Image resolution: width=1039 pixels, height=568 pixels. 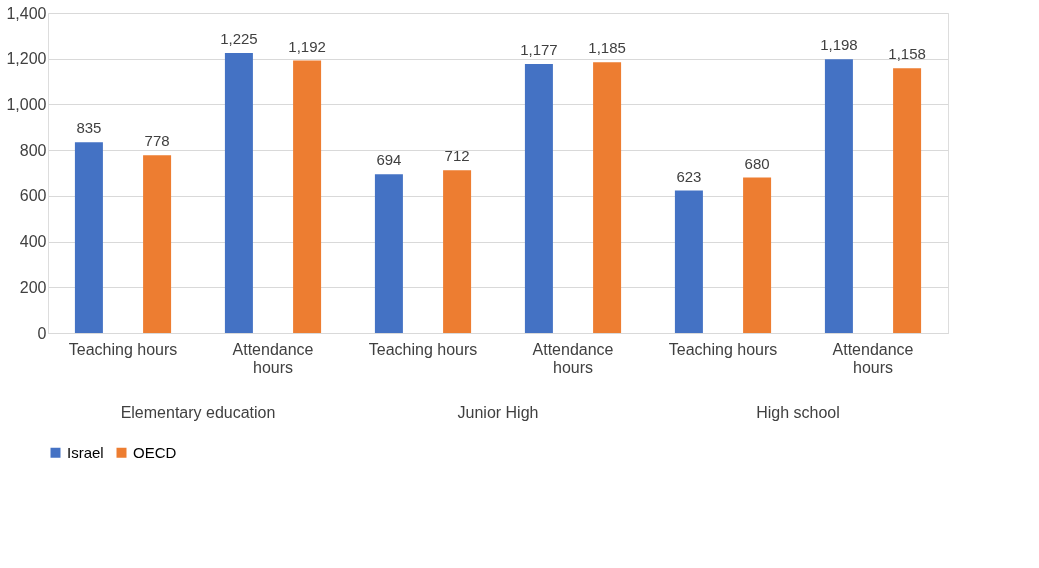 I want to click on data-label: 1,225, so click(x=239, y=38).